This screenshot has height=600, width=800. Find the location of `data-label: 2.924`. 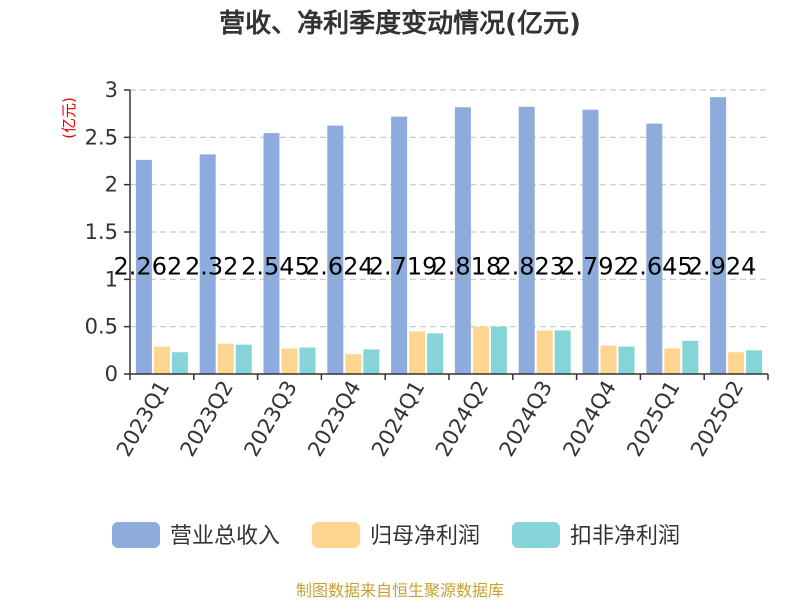

data-label: 2.924 is located at coordinates (722, 267).